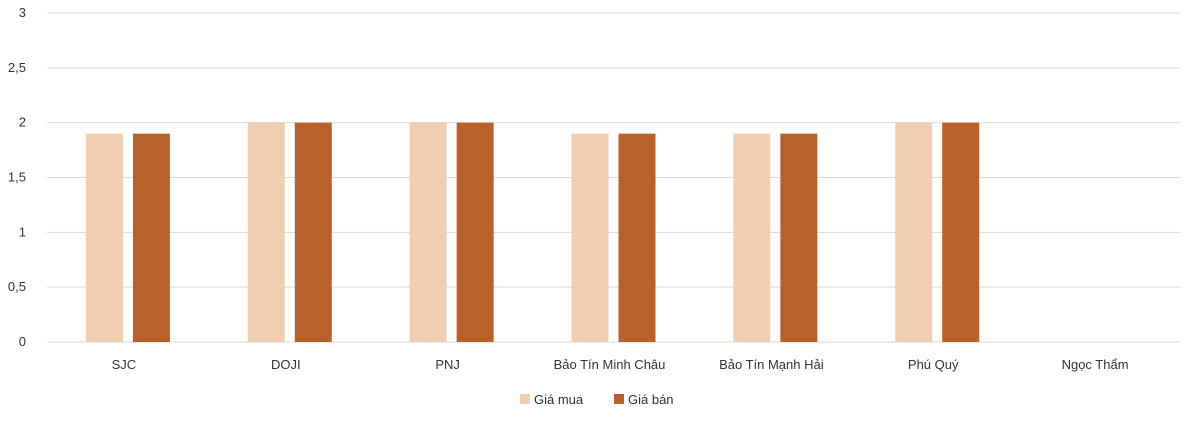 The height and width of the screenshot is (431, 1200). Describe the element at coordinates (17, 286) in the screenshot. I see `y-tick-label: 0,5` at that location.